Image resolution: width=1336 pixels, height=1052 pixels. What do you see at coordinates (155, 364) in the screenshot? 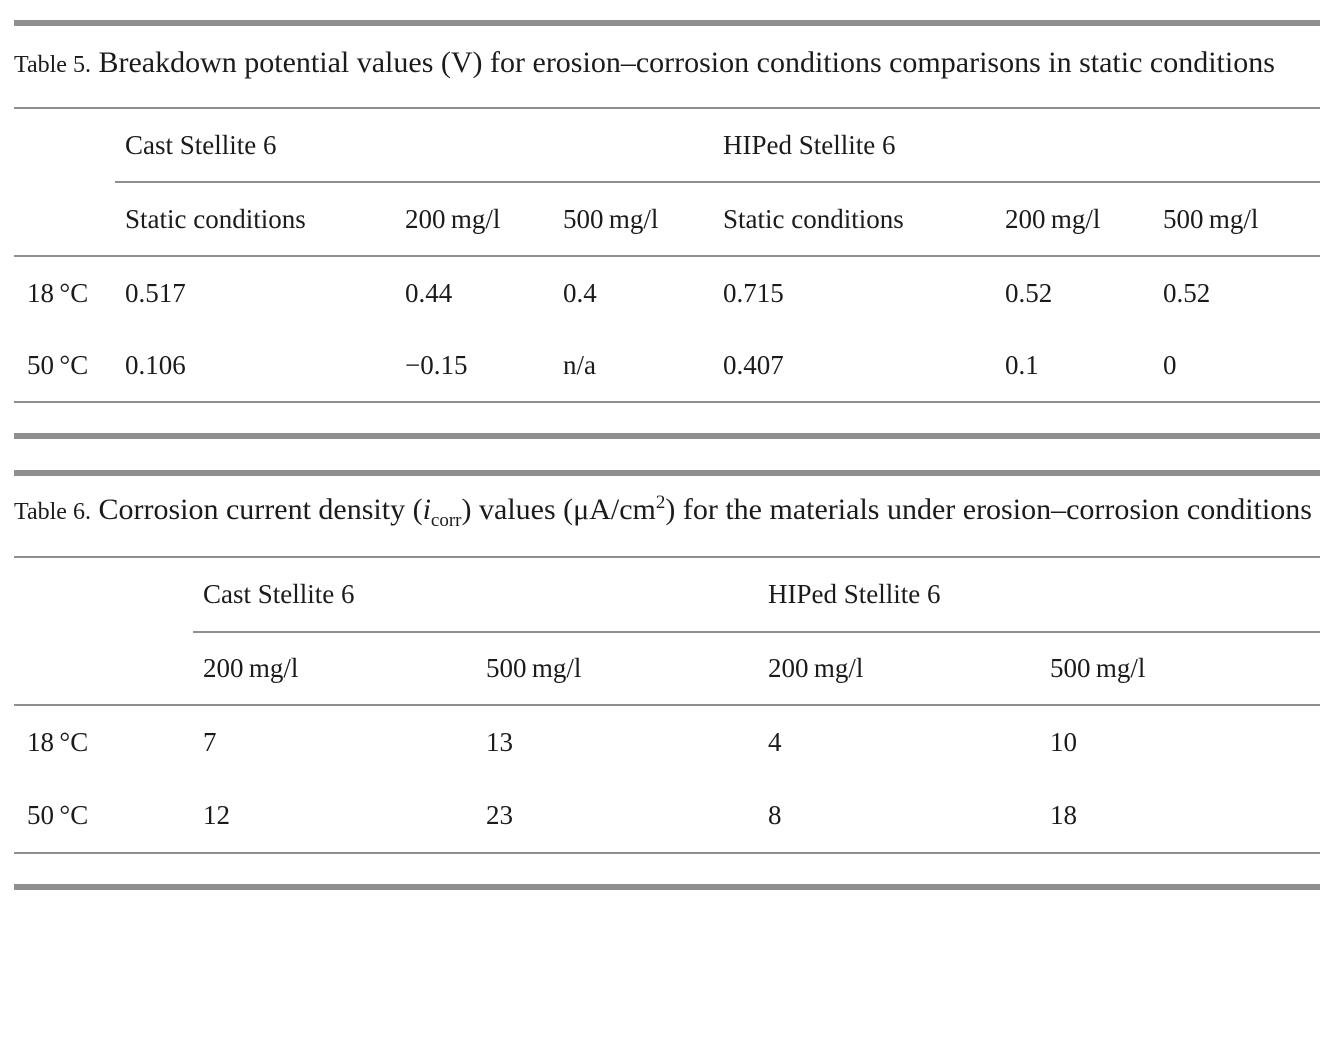
I see `table-cell: 0.106` at bounding box center [155, 364].